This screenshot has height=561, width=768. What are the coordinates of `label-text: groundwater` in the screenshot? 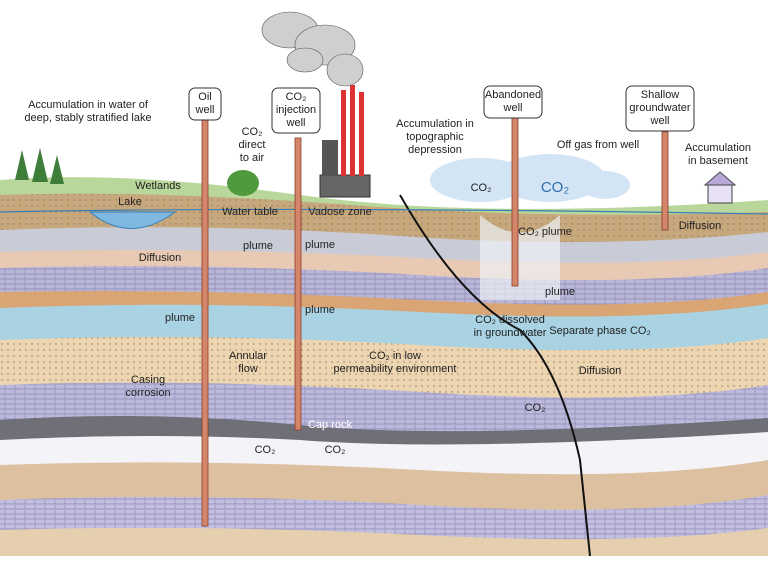 It's located at (659, 108).